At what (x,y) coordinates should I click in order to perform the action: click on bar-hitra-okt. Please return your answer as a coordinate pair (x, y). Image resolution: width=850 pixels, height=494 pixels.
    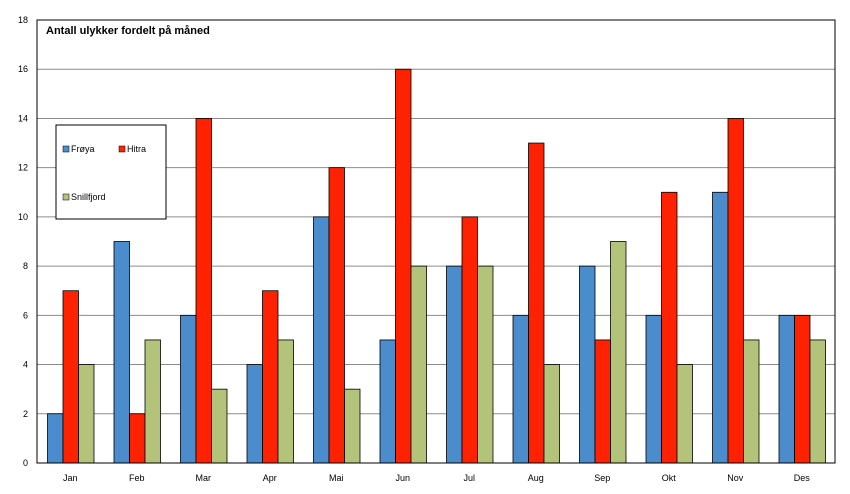
    Looking at the image, I should click on (669, 327).